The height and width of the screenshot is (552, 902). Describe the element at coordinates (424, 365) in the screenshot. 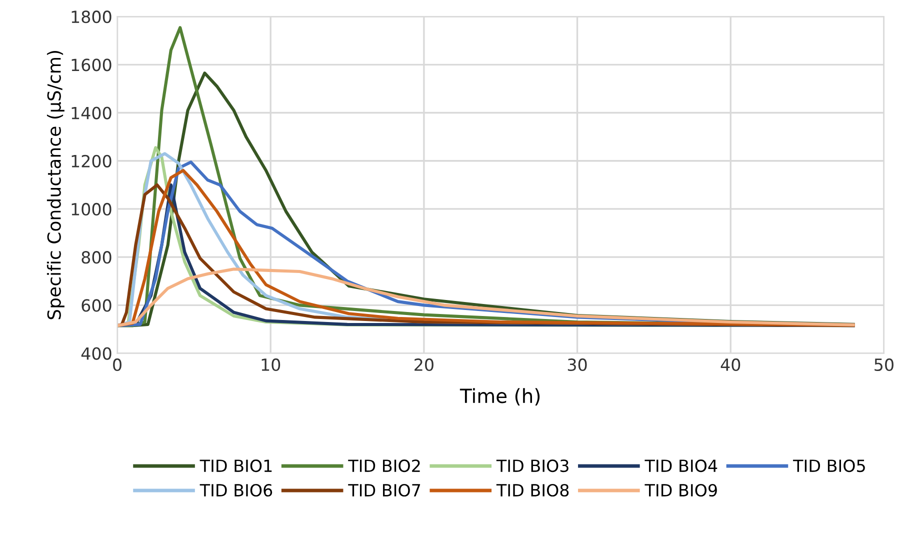

I see `x-tick-label: 20` at that location.